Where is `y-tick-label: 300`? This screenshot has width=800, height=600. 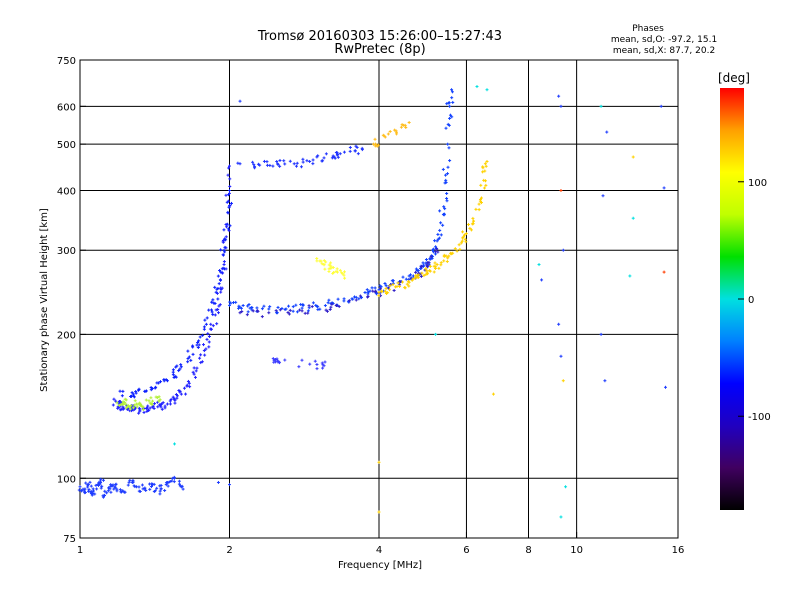
y-tick-label: 300 is located at coordinates (66, 251).